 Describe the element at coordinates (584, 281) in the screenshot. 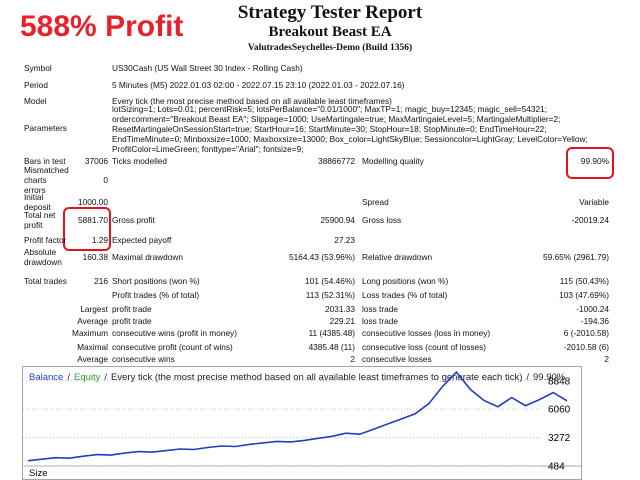

I see `stat-value: 115 (50.43%)` at that location.